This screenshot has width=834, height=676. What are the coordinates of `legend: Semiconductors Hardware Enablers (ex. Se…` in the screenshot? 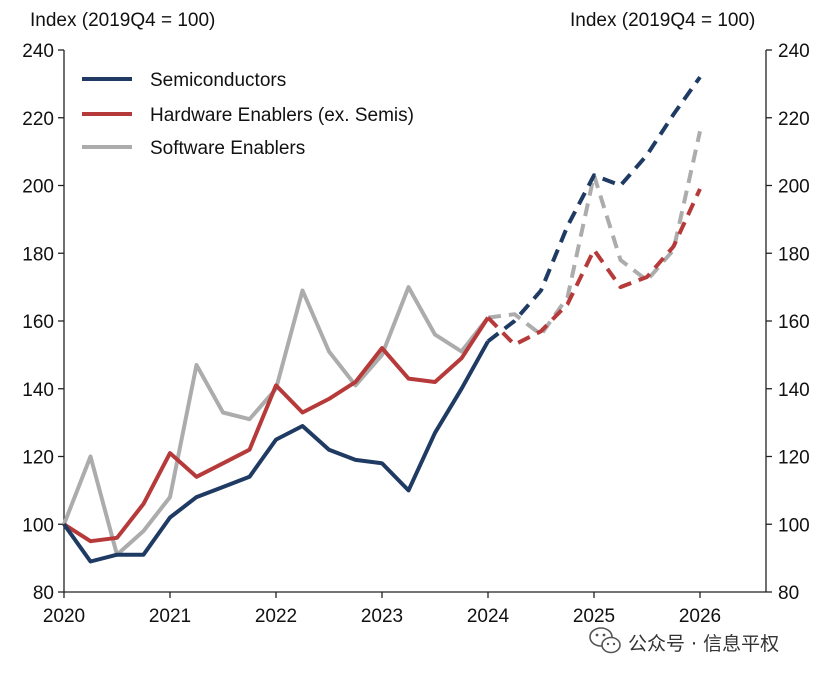 It's located at (248, 114).